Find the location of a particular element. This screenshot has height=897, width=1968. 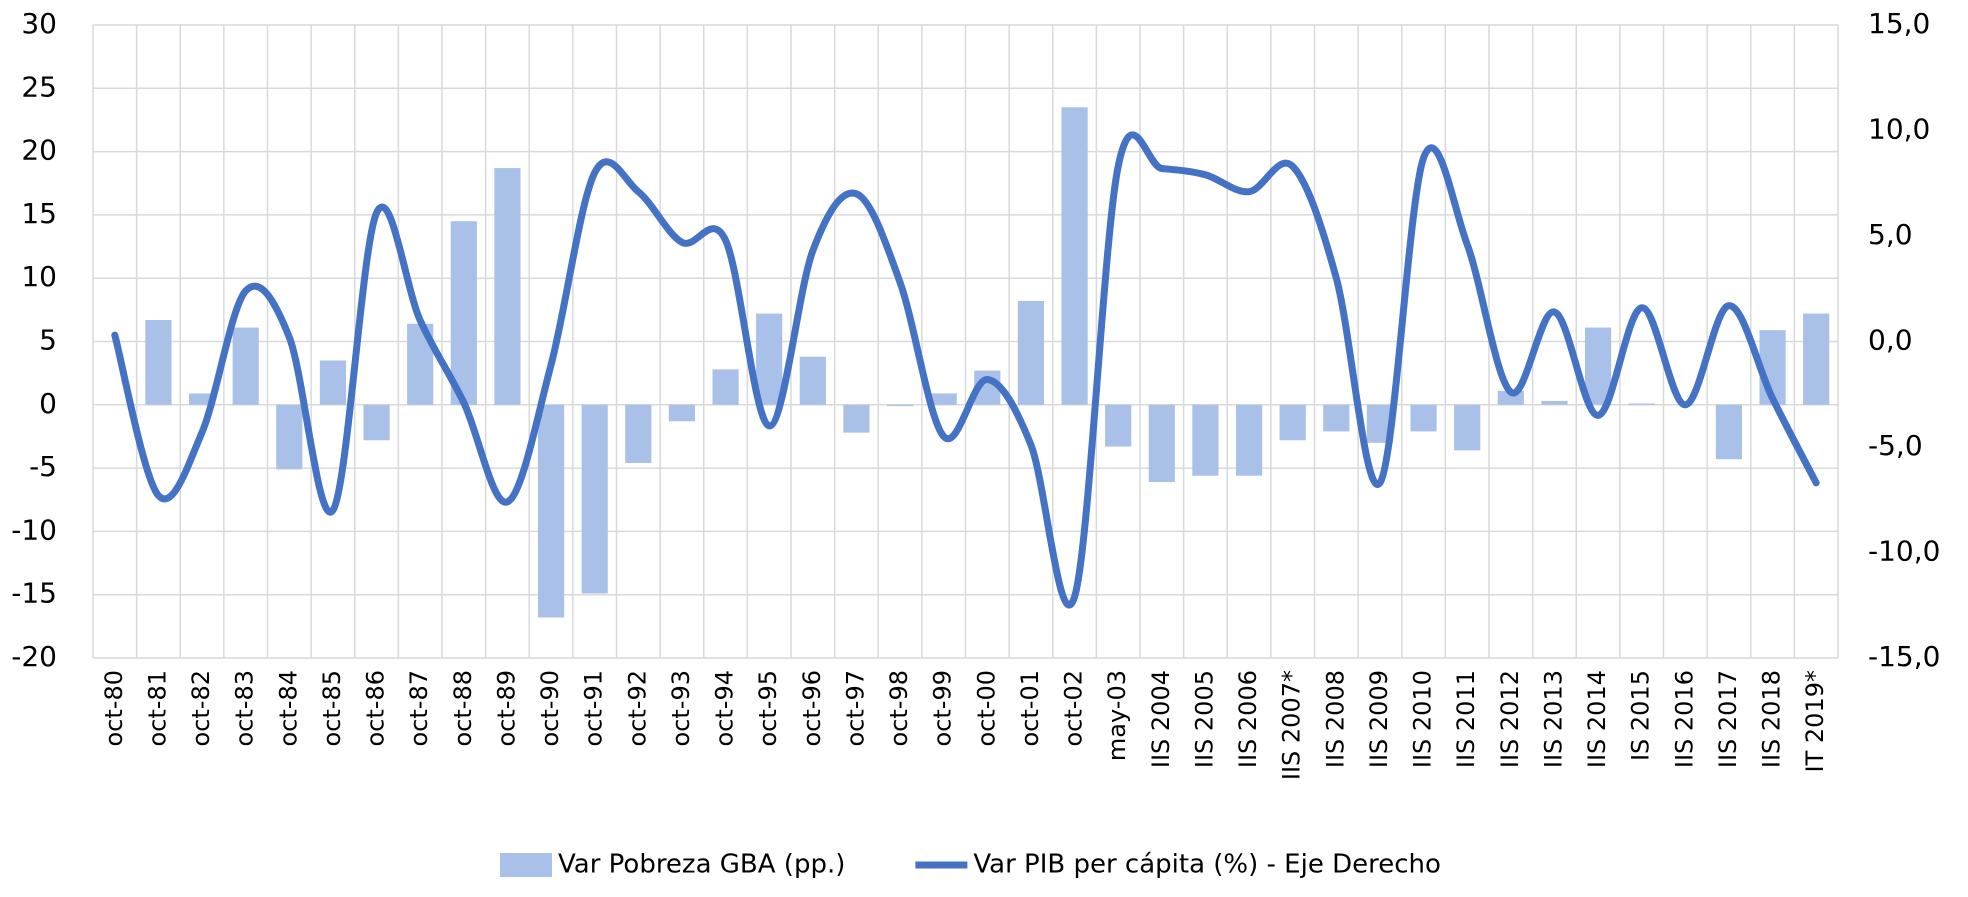

x-tick-label: IIS 2008 is located at coordinates (1335, 719).